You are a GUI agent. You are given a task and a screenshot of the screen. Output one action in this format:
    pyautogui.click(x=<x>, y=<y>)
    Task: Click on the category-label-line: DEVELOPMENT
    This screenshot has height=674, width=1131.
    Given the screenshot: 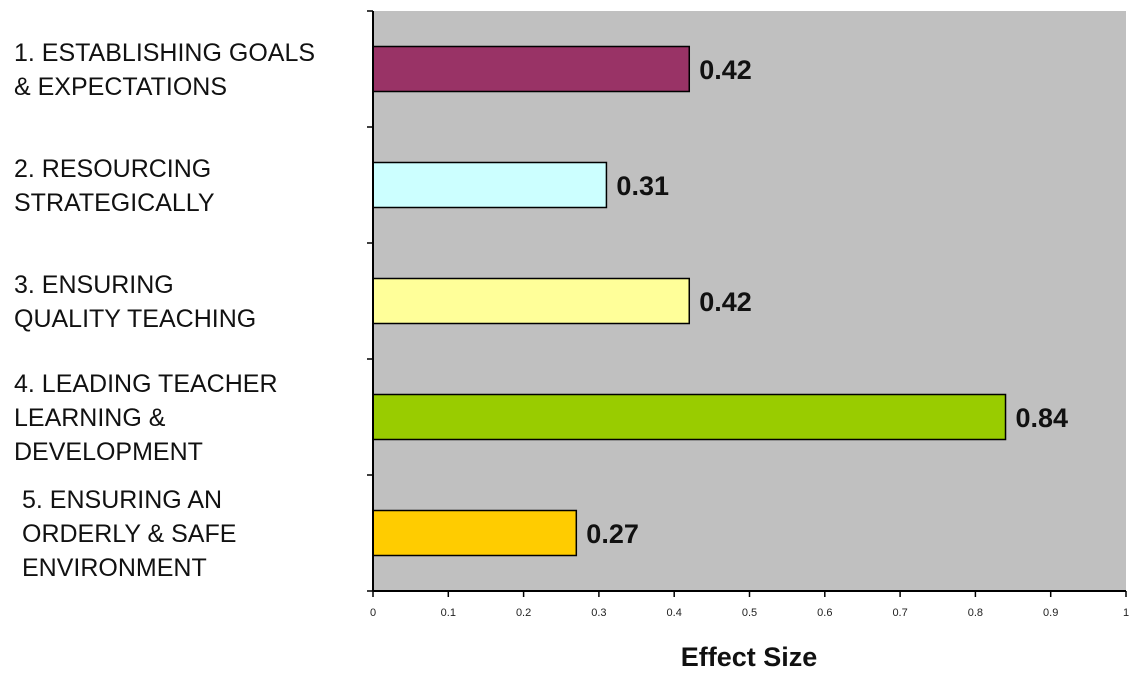 What is the action you would take?
    pyautogui.click(x=108, y=452)
    